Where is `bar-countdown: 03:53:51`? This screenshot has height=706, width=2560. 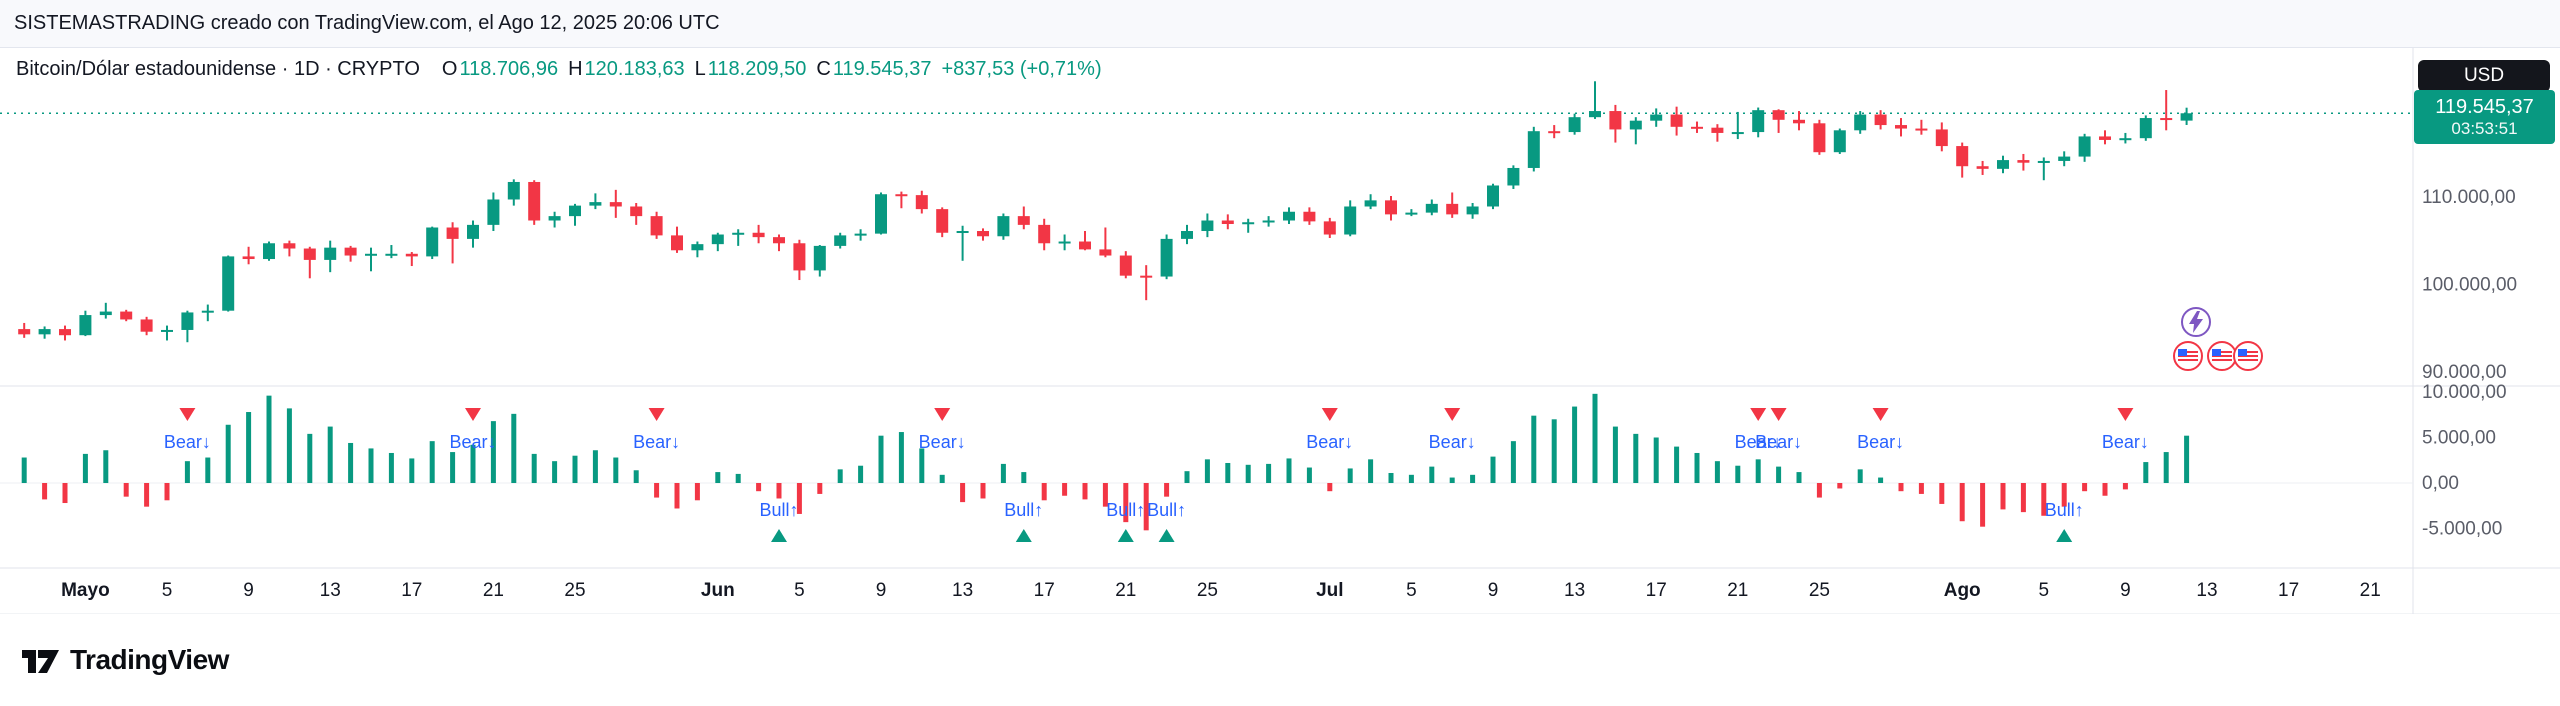
bar-countdown: 03:53:51 is located at coordinates (2484, 128).